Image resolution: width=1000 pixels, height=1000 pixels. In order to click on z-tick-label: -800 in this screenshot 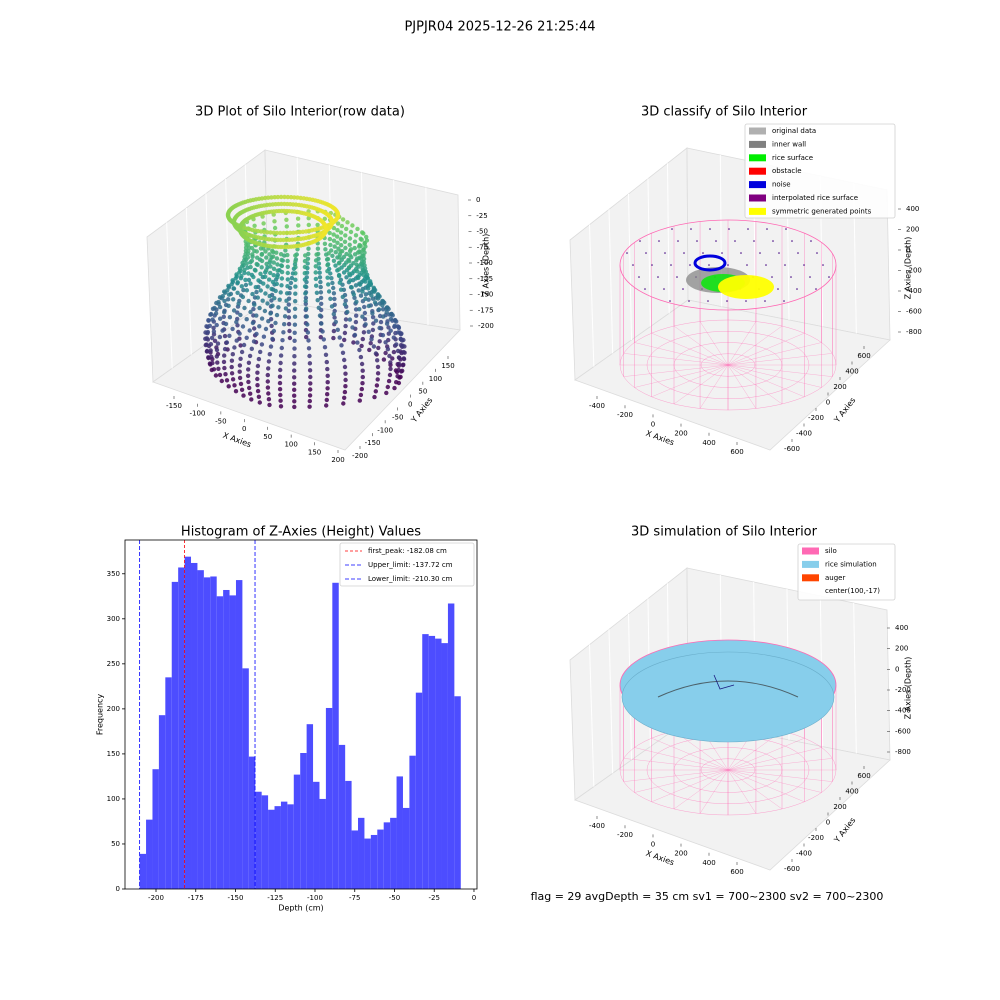, I will do `click(914, 332)`.